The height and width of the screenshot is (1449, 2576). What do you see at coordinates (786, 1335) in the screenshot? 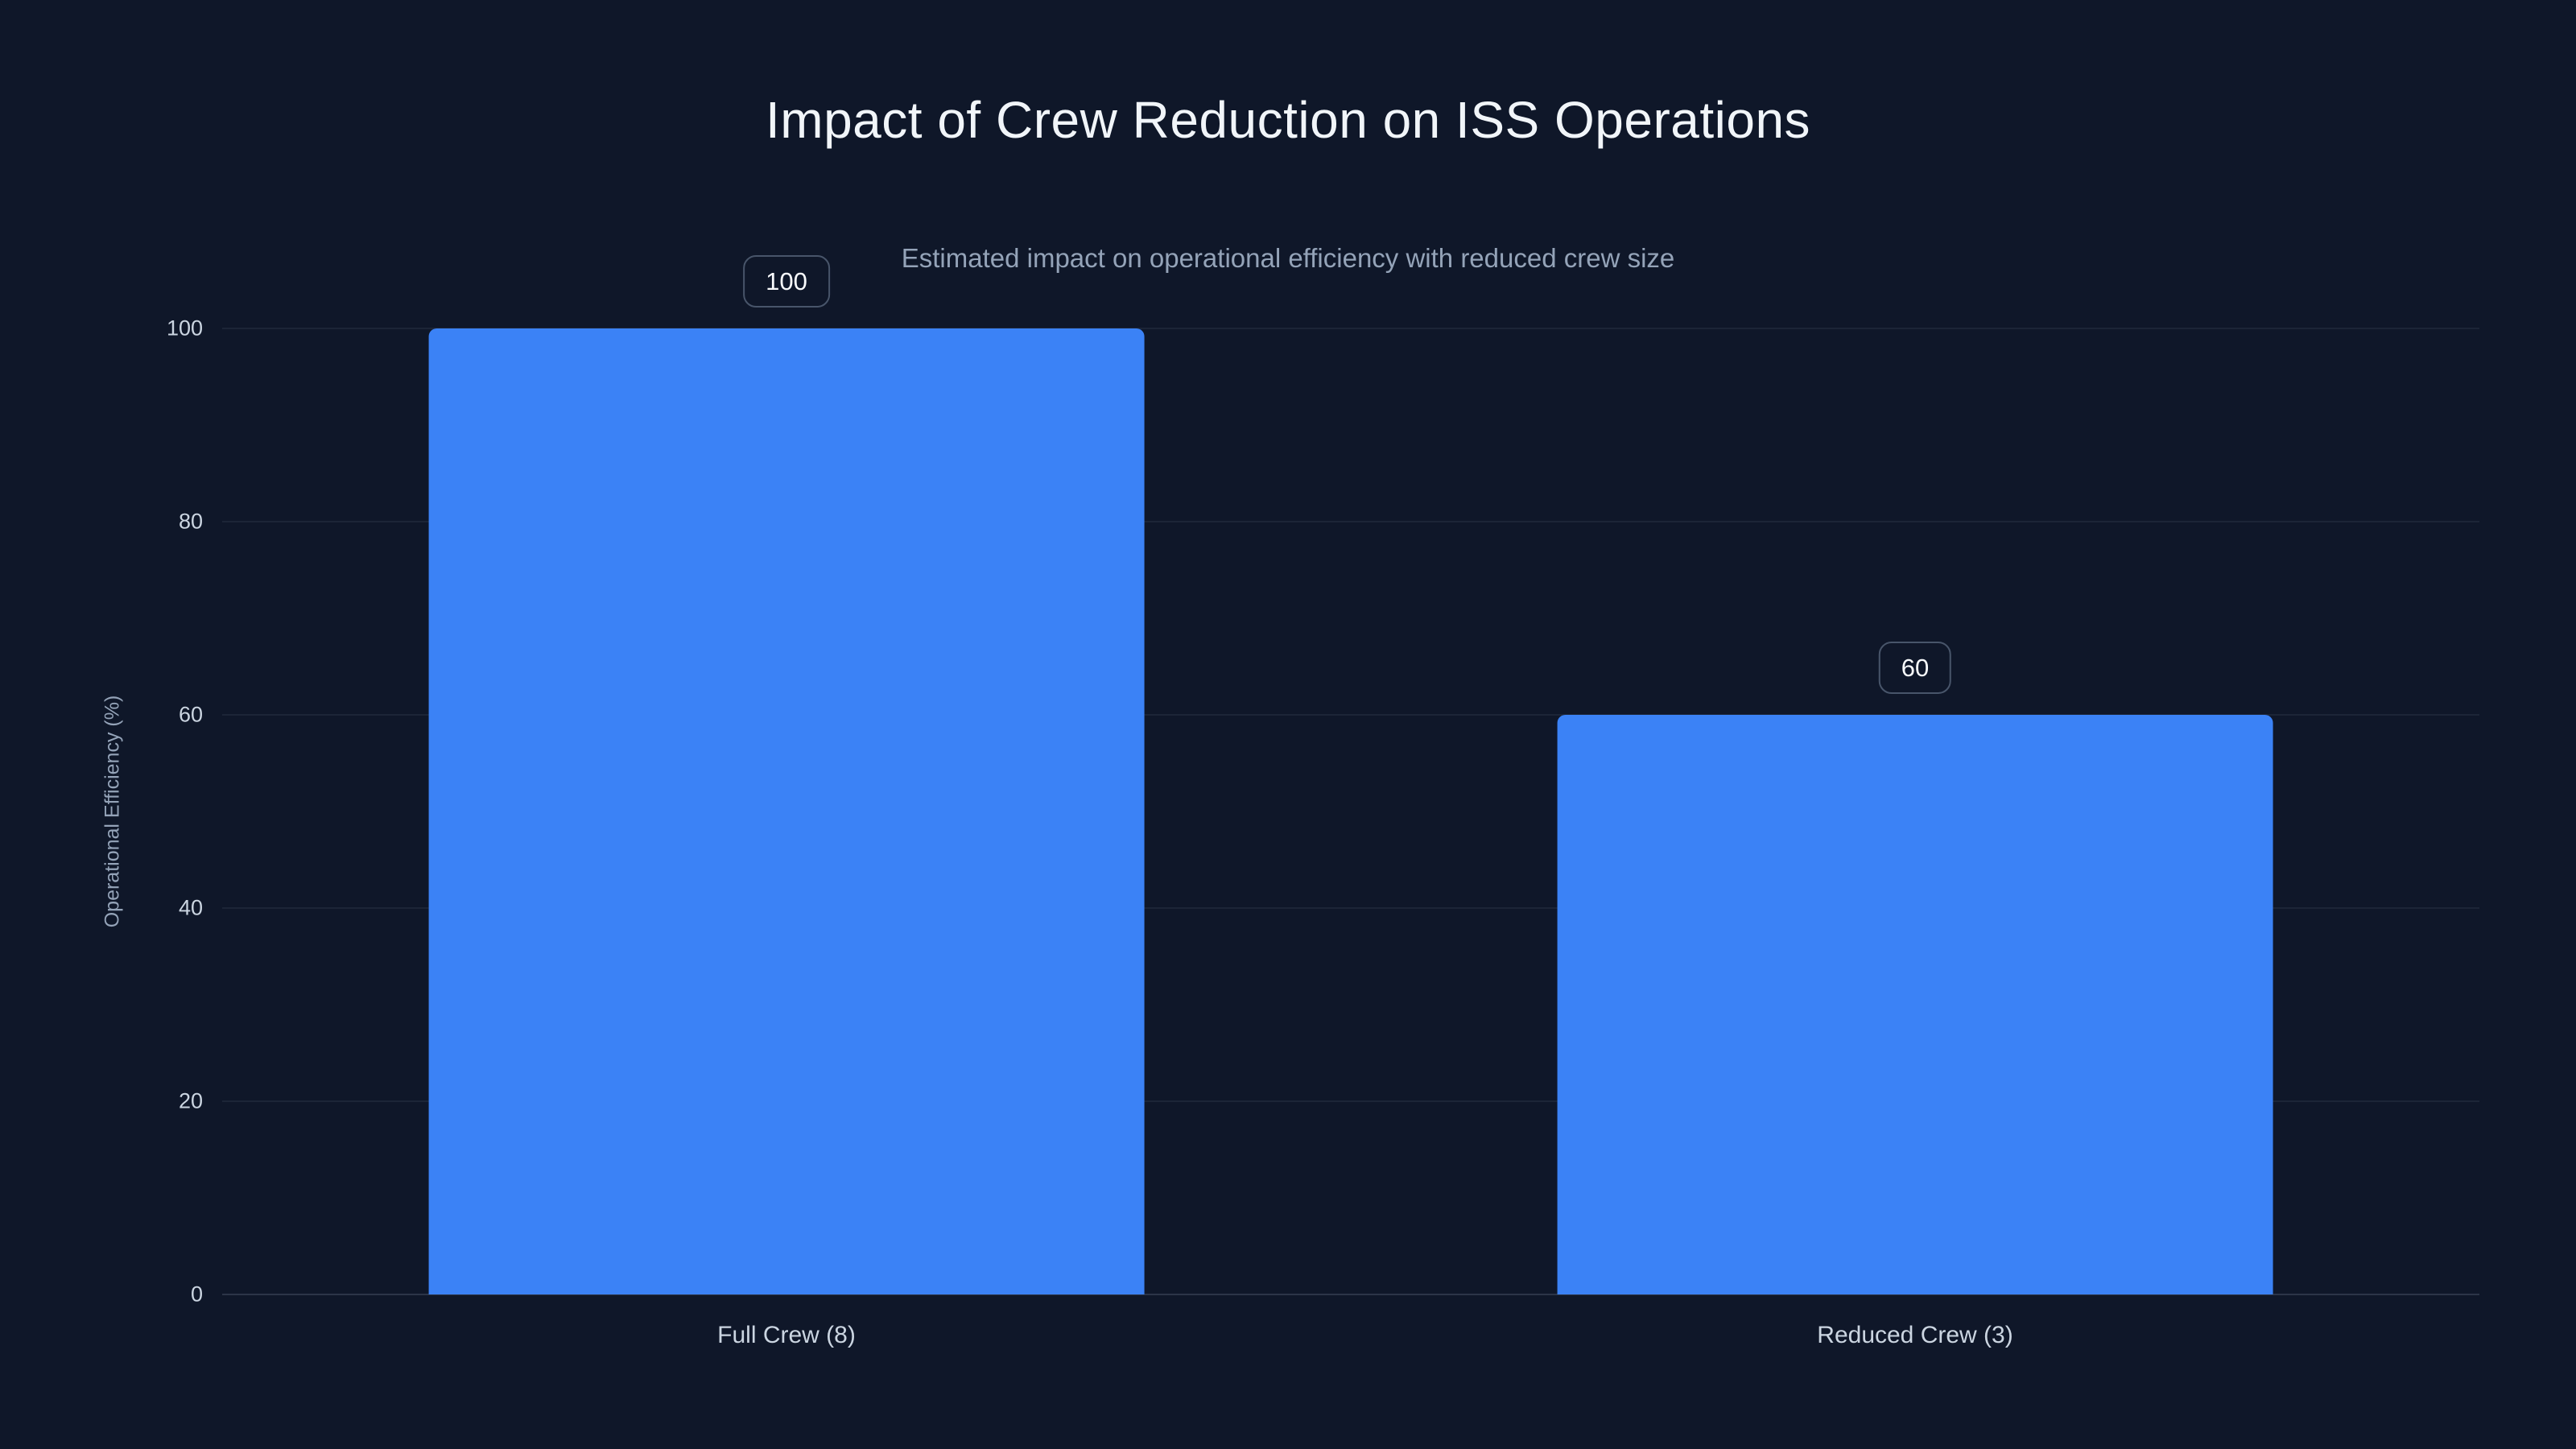
I see `x-axis-category-label: Full Crew (8)` at bounding box center [786, 1335].